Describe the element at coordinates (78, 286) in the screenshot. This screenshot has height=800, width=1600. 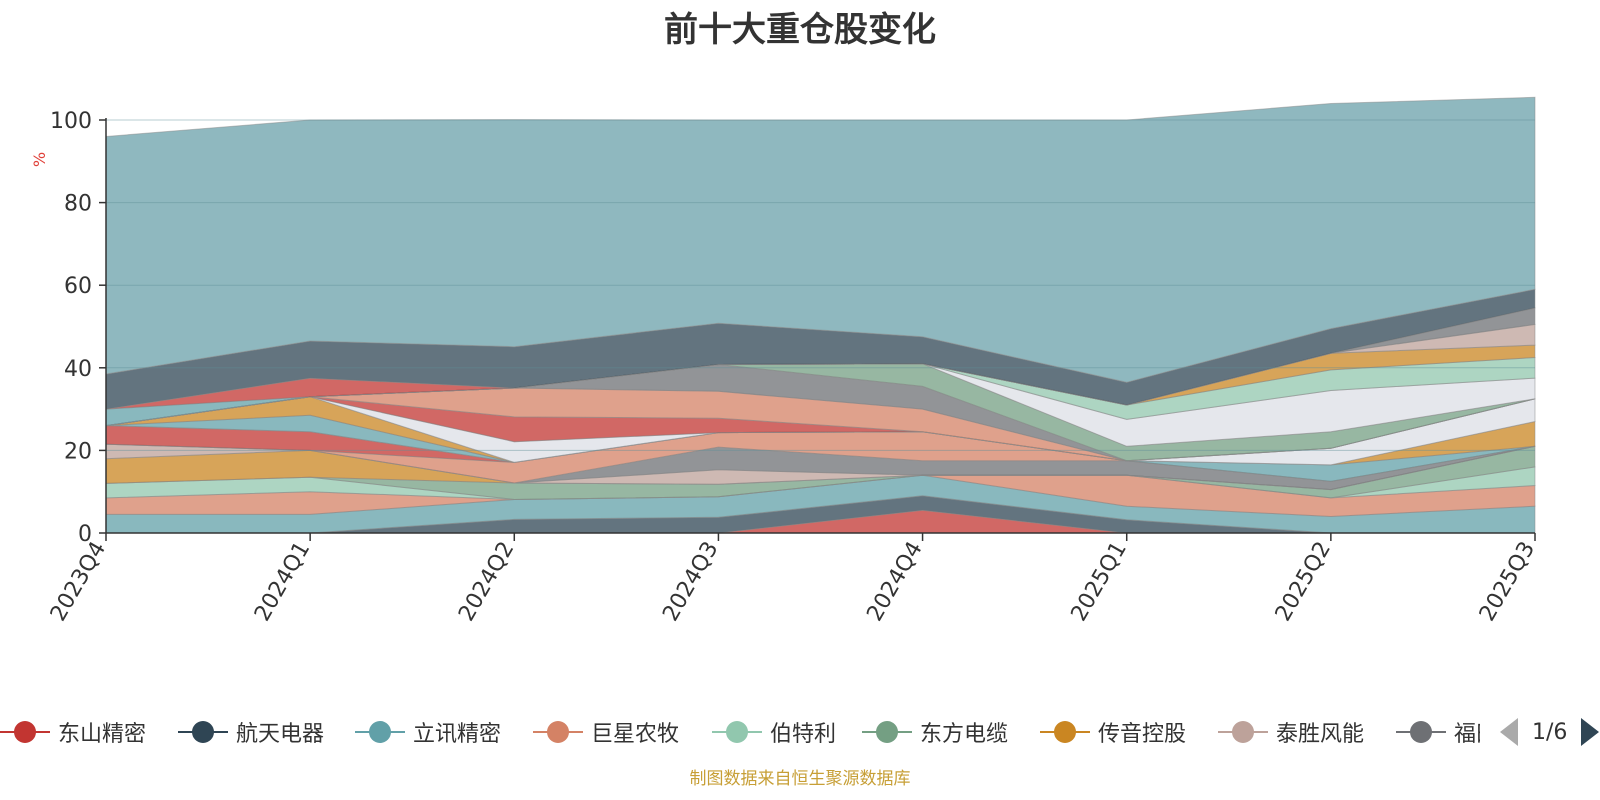
I see `y-tick-label-3: 60` at that location.